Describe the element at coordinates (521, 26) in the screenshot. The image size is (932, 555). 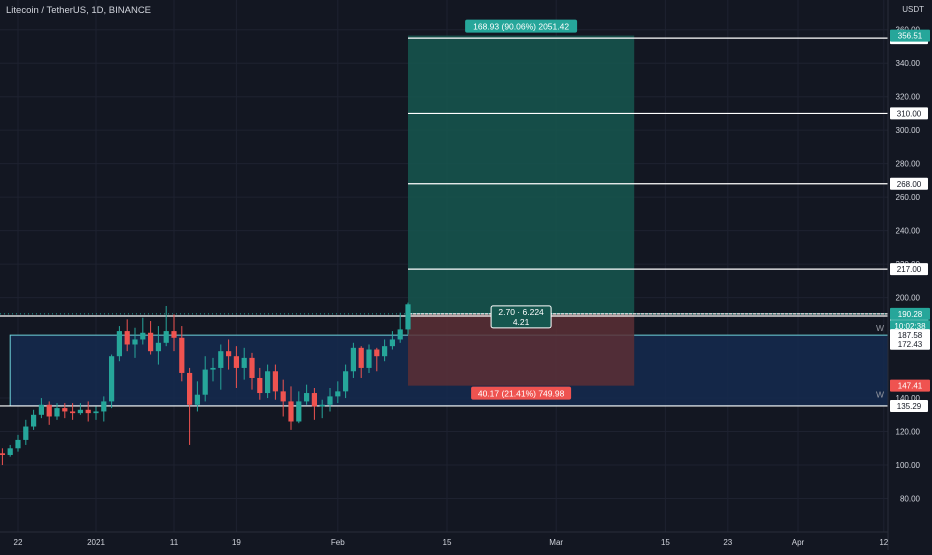
I see `profit-label-box` at that location.